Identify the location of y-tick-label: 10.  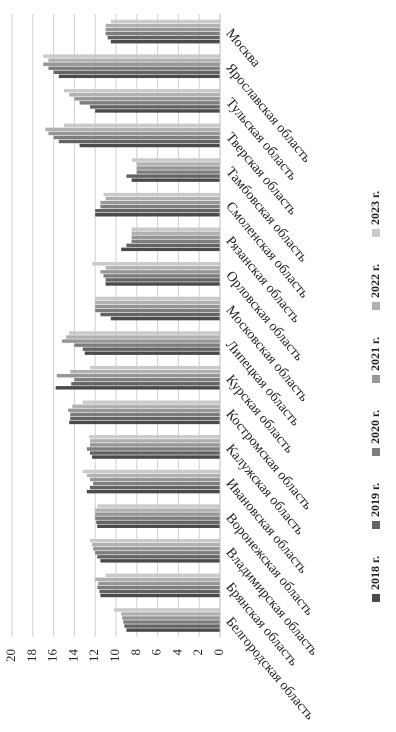
(114, 655).